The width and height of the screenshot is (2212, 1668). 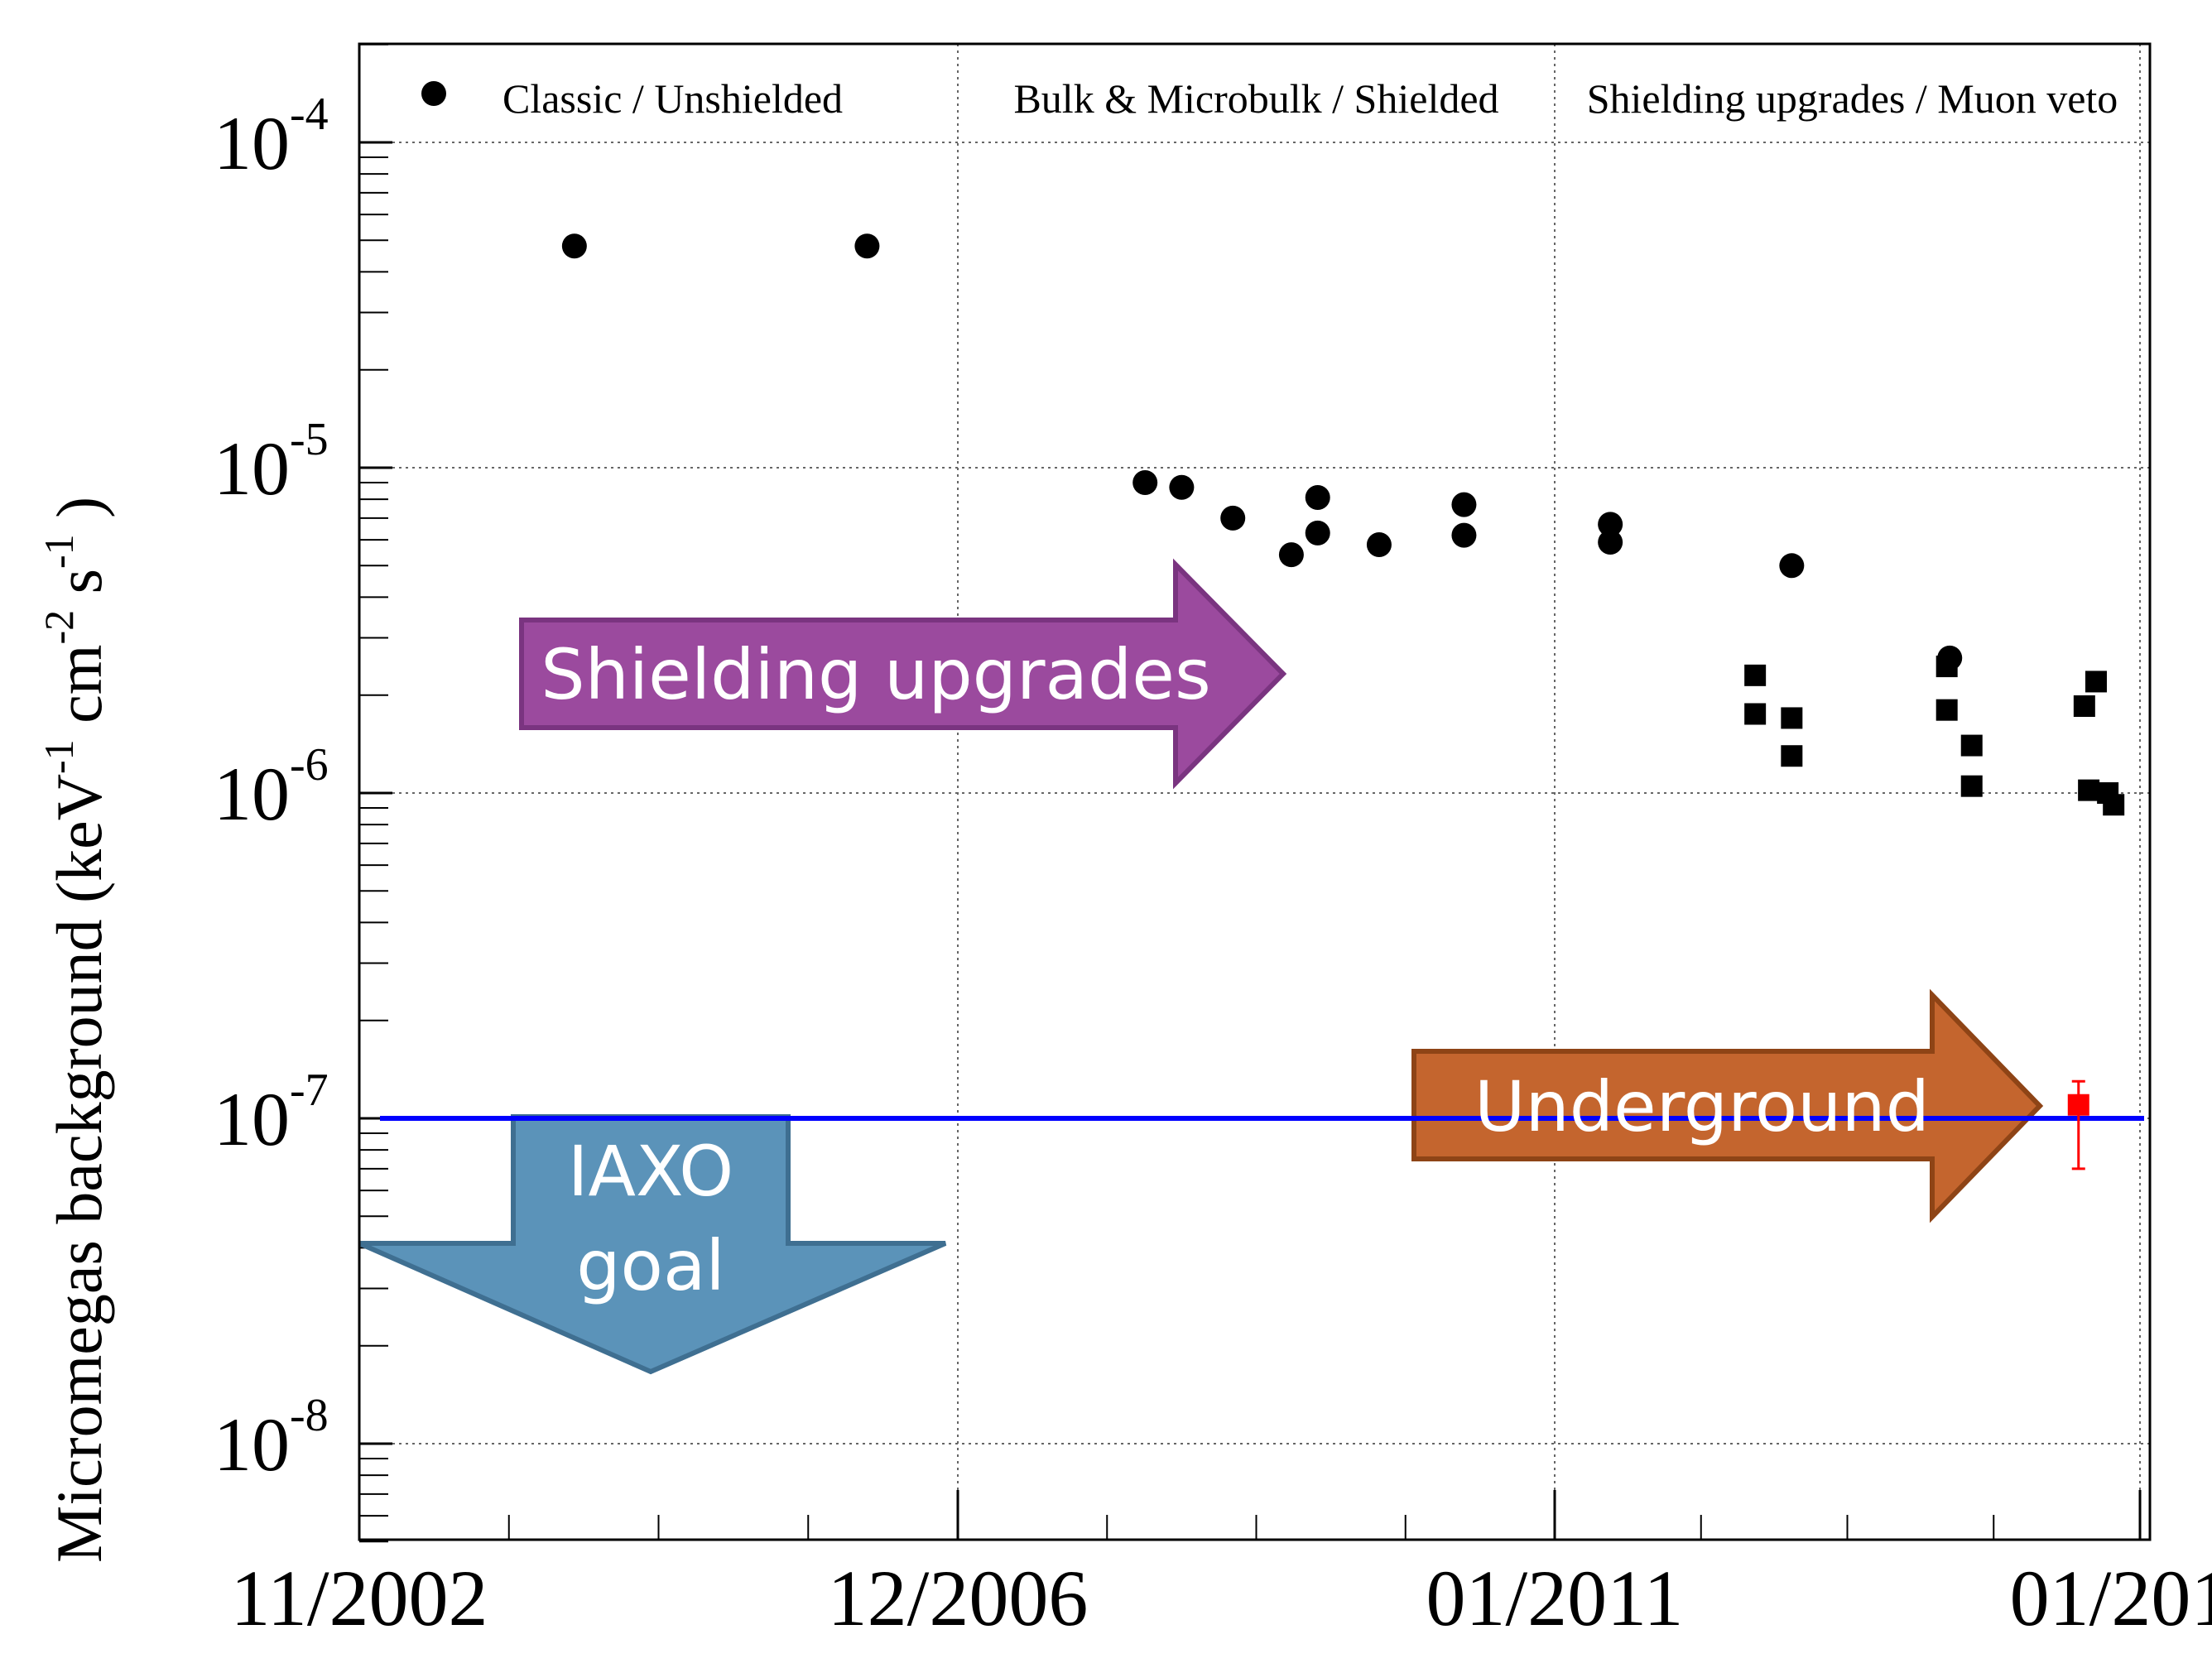 I want to click on legend-circle-marker, so click(x=434, y=93).